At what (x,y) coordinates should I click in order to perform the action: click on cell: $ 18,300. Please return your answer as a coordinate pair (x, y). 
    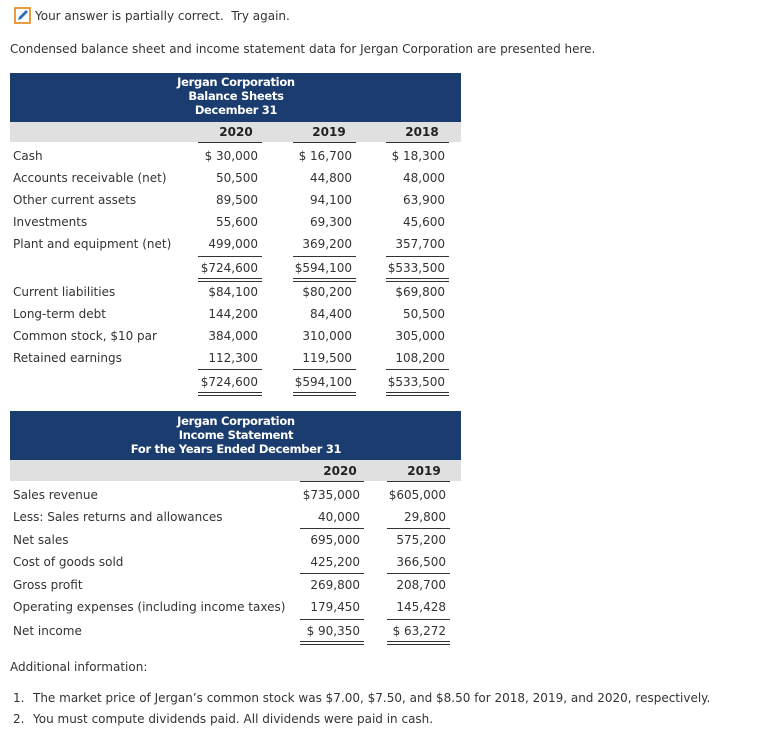
    Looking at the image, I should click on (418, 156).